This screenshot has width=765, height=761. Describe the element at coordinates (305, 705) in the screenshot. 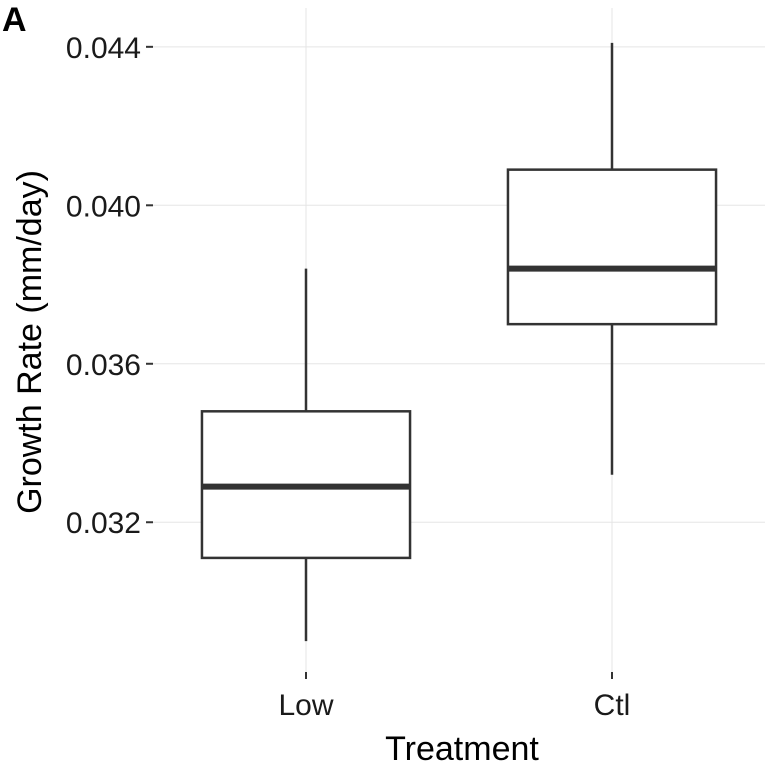

I see `x-tick-label: Low` at that location.